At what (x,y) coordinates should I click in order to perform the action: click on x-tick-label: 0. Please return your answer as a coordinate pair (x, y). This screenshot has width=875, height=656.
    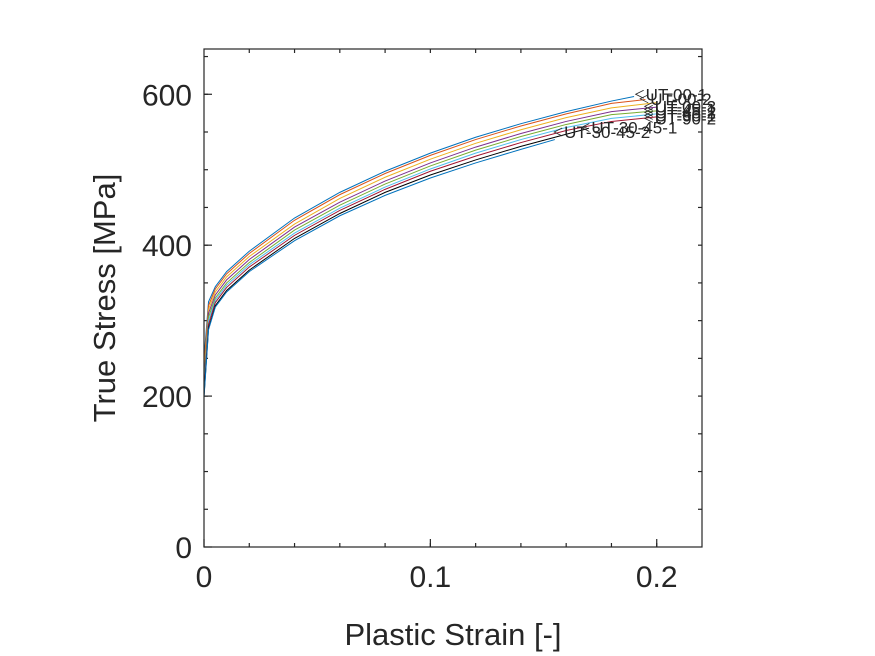
    Looking at the image, I should click on (204, 577).